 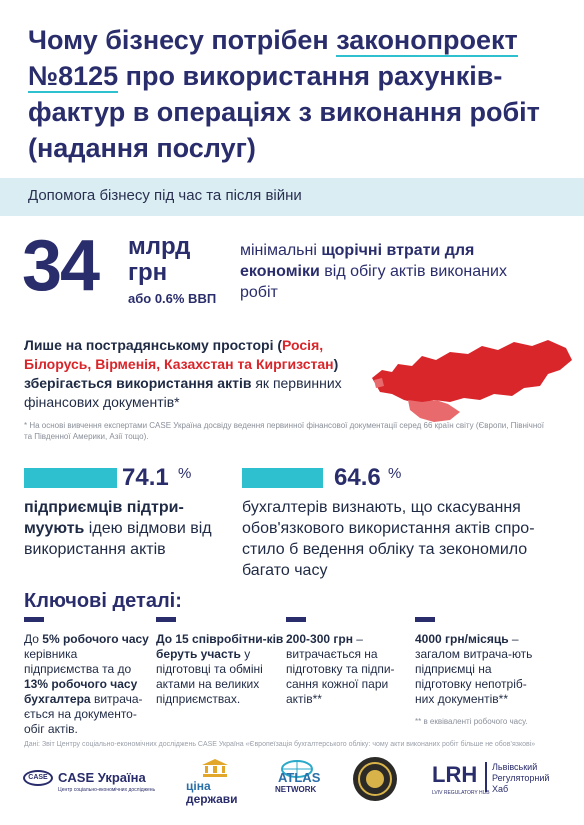 I want to click on headline-text-bold: щорічні втрати для економіки, so click(x=357, y=261).